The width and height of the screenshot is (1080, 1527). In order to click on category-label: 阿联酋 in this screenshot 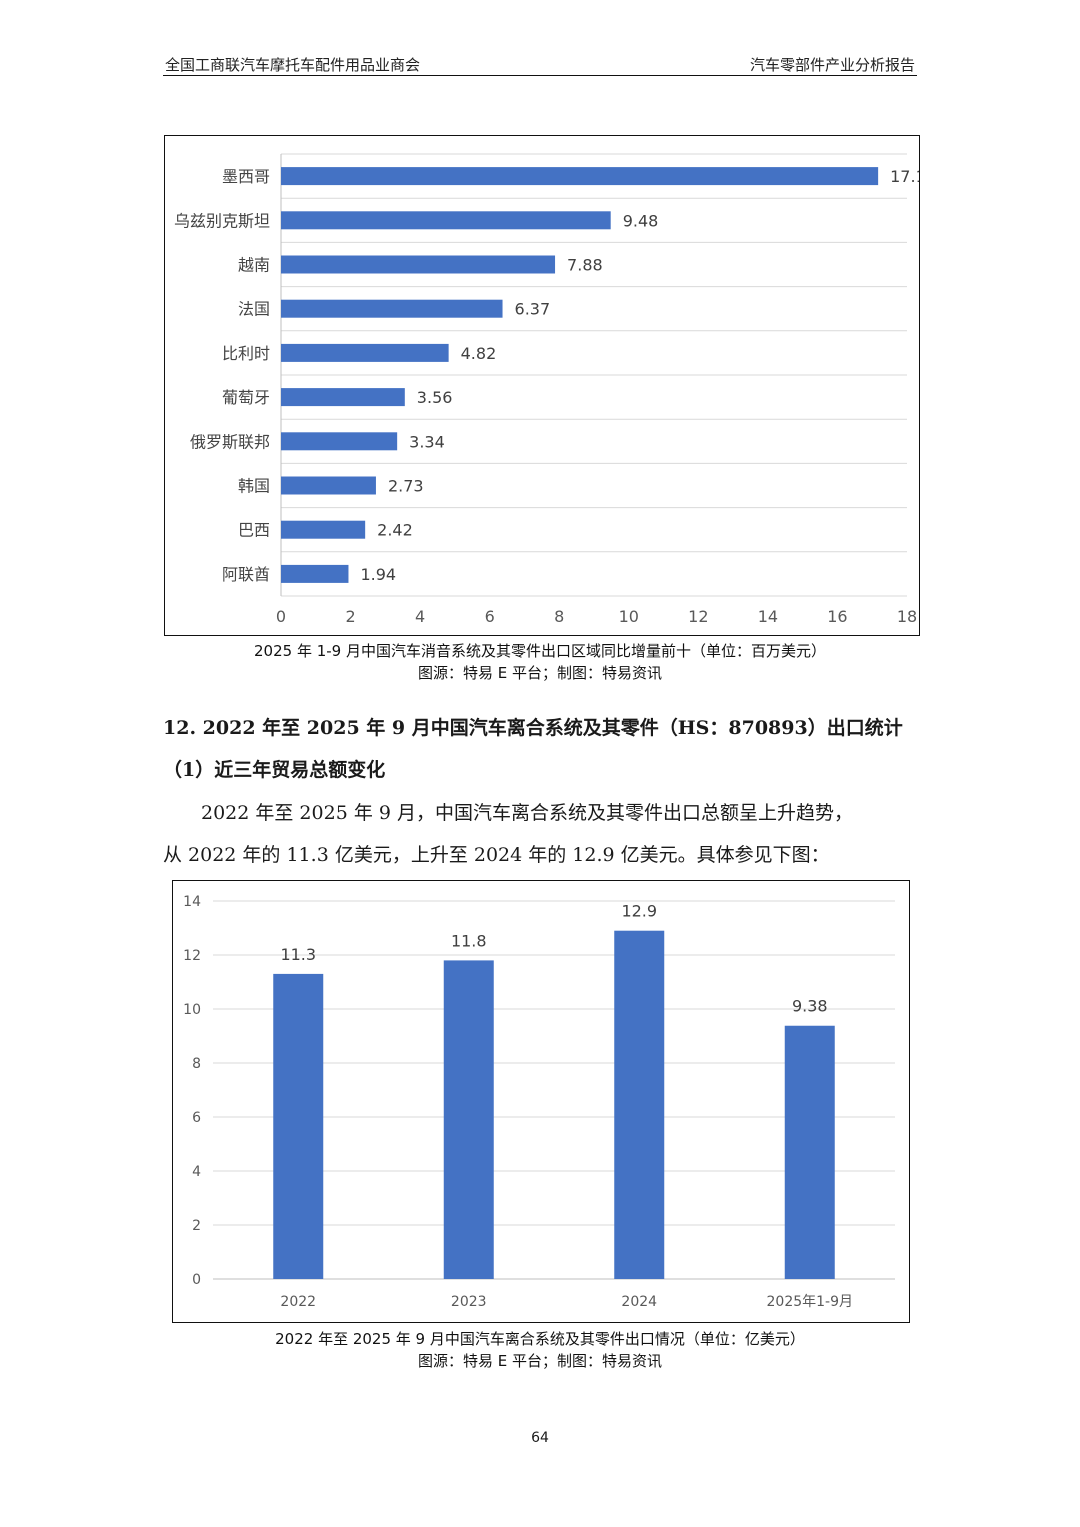, I will do `click(246, 574)`.